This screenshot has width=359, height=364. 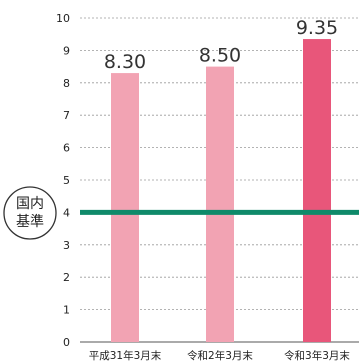 What do you see at coordinates (66, 277) in the screenshot?
I see `y-tick-label: 2` at bounding box center [66, 277].